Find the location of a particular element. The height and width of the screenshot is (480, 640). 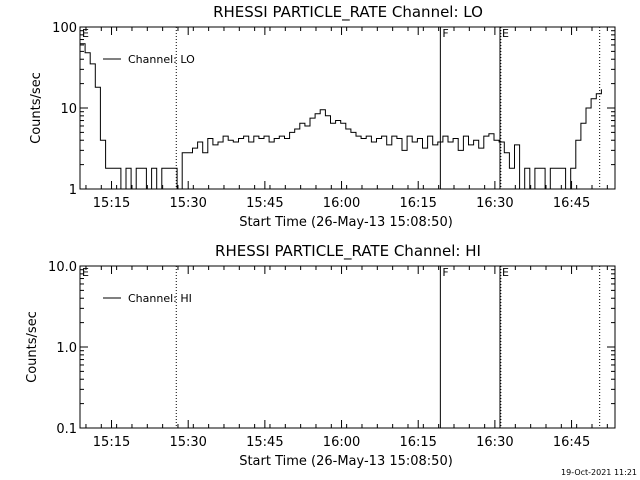

hi-y-axis-label: Counts/sec is located at coordinates (32, 347).